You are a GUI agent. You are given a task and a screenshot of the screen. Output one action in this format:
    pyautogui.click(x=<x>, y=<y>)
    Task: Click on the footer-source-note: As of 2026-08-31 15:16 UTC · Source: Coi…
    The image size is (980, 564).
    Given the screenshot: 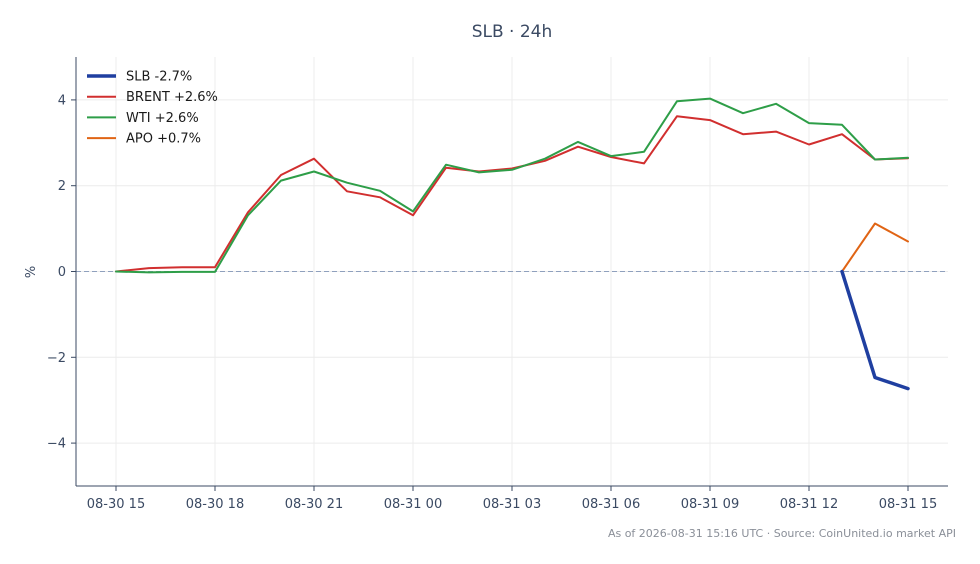 What is the action you would take?
    pyautogui.click(x=782, y=533)
    